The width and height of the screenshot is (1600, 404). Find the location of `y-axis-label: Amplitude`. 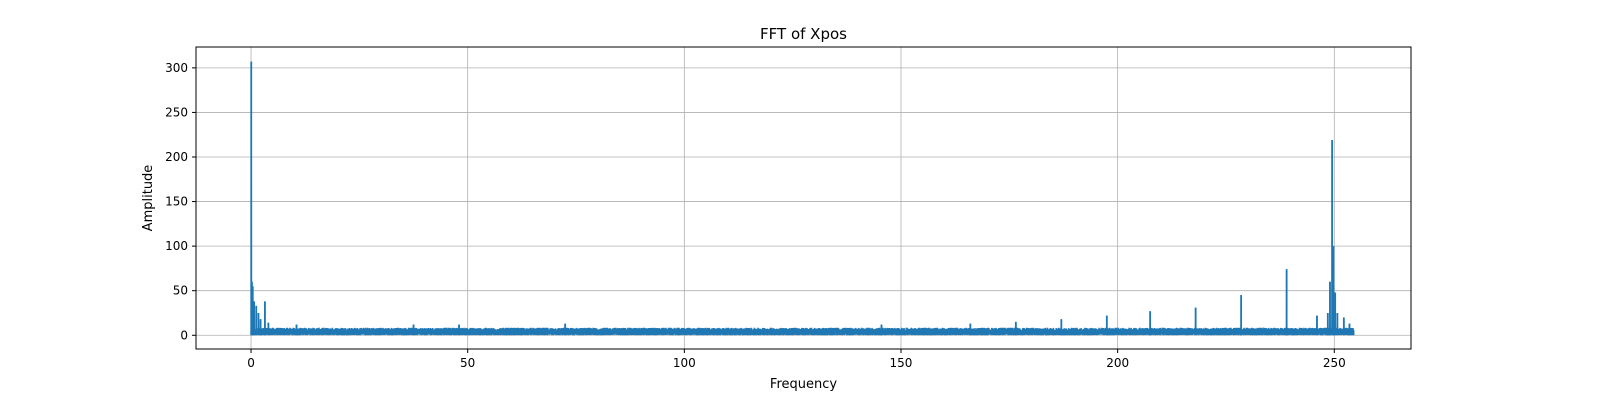

y-axis-label: Amplitude is located at coordinates (148, 198).